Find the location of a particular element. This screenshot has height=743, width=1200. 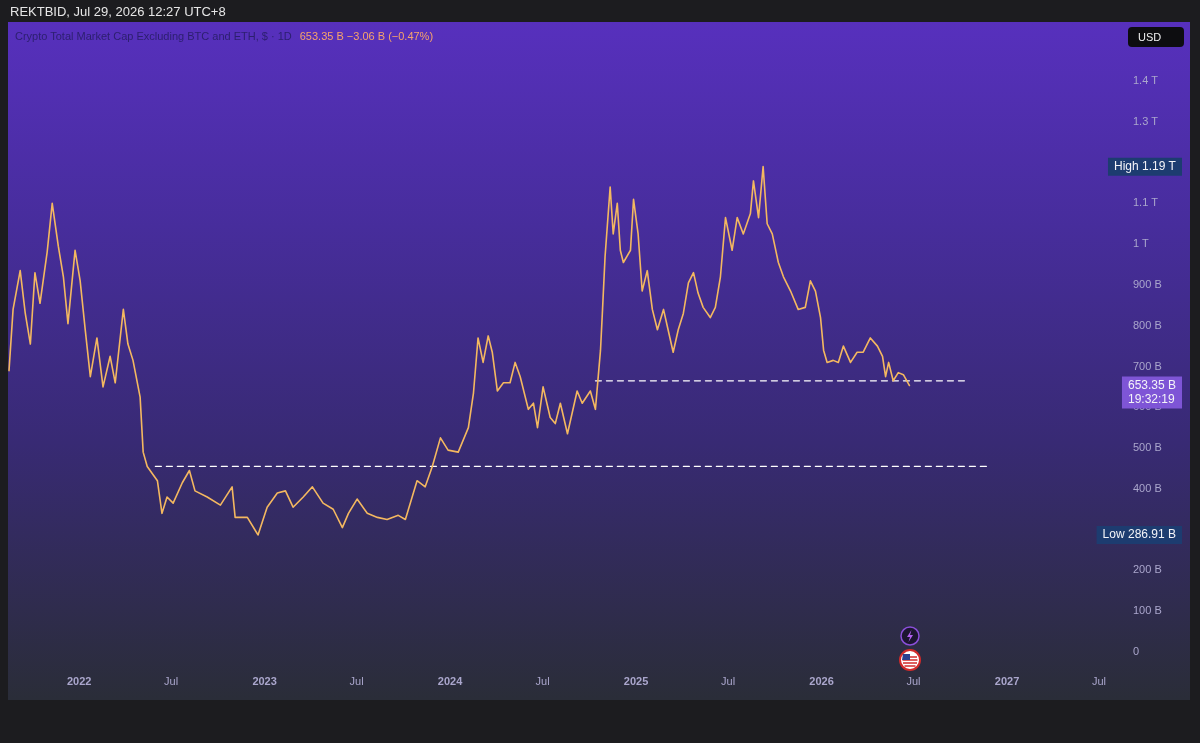

x-tick-label: 2023 is located at coordinates (264, 680).